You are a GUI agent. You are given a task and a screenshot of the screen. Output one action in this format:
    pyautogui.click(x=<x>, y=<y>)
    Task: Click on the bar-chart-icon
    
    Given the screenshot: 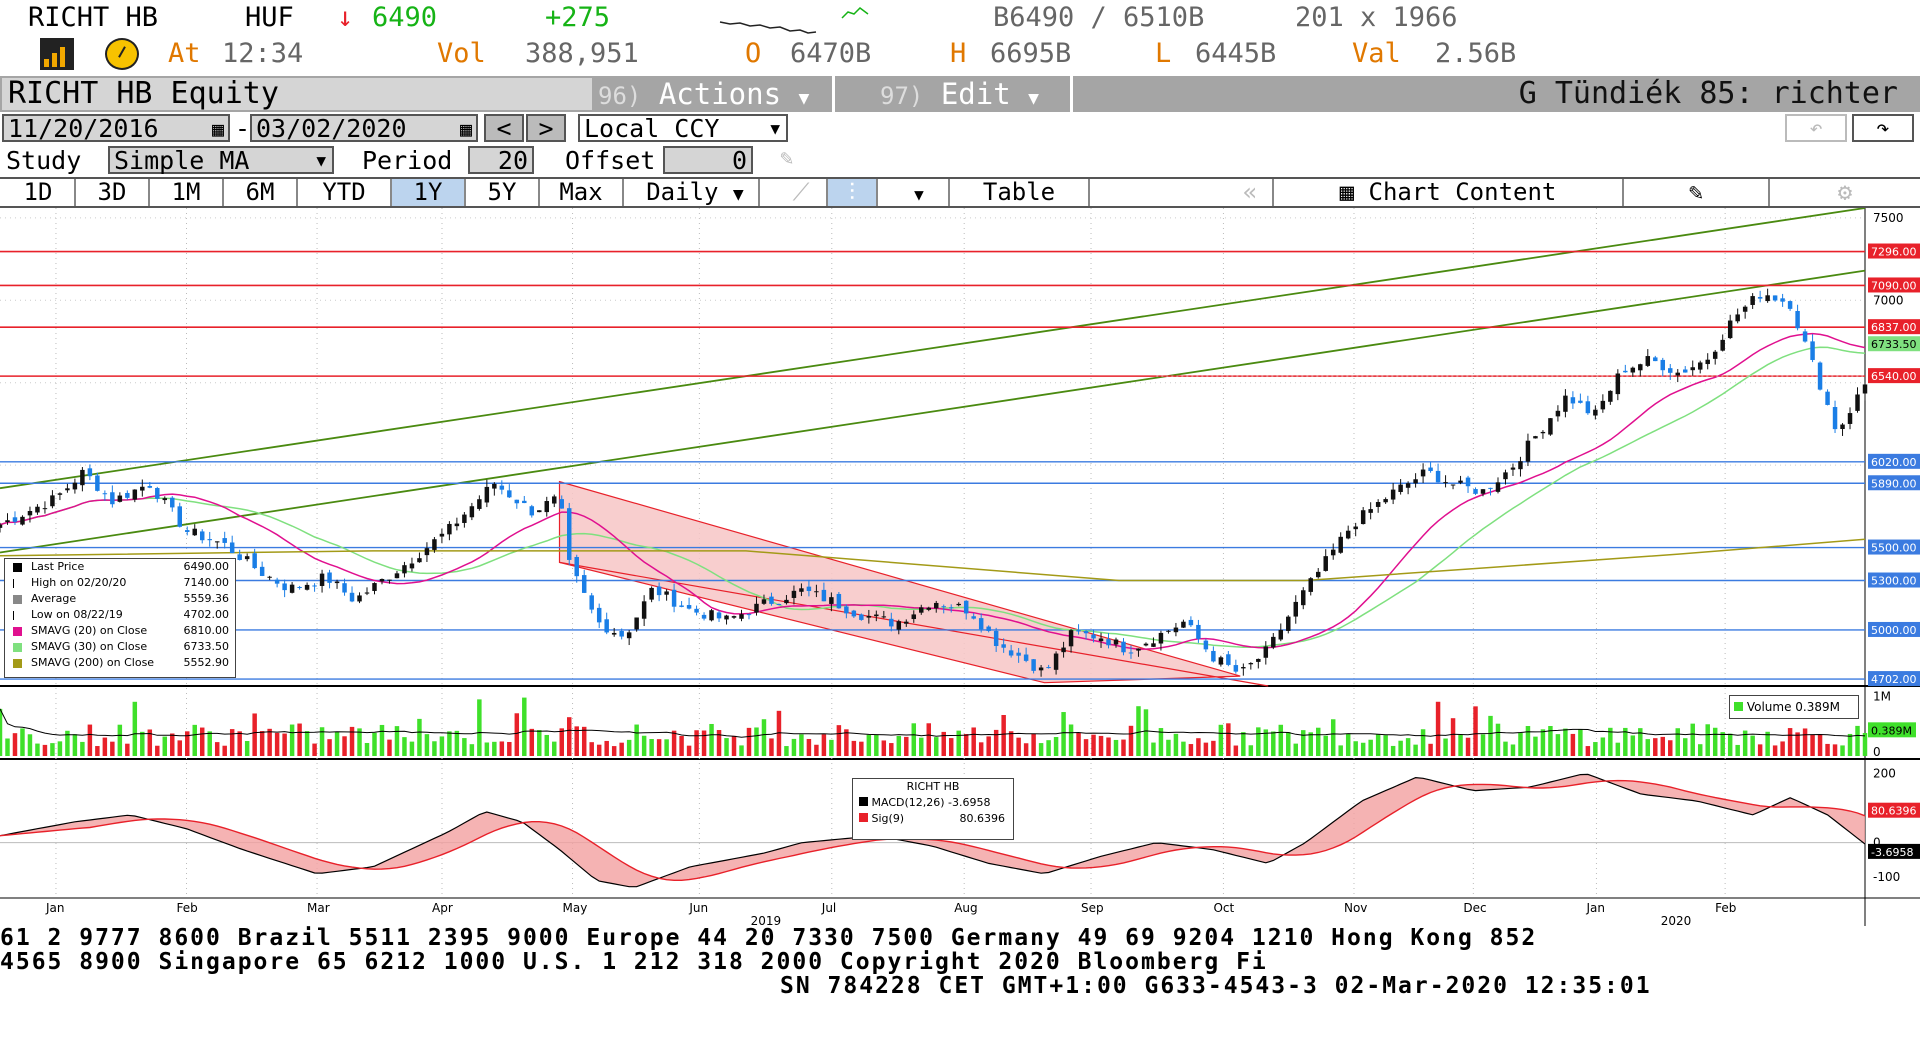 What is the action you would take?
    pyautogui.click(x=57, y=54)
    